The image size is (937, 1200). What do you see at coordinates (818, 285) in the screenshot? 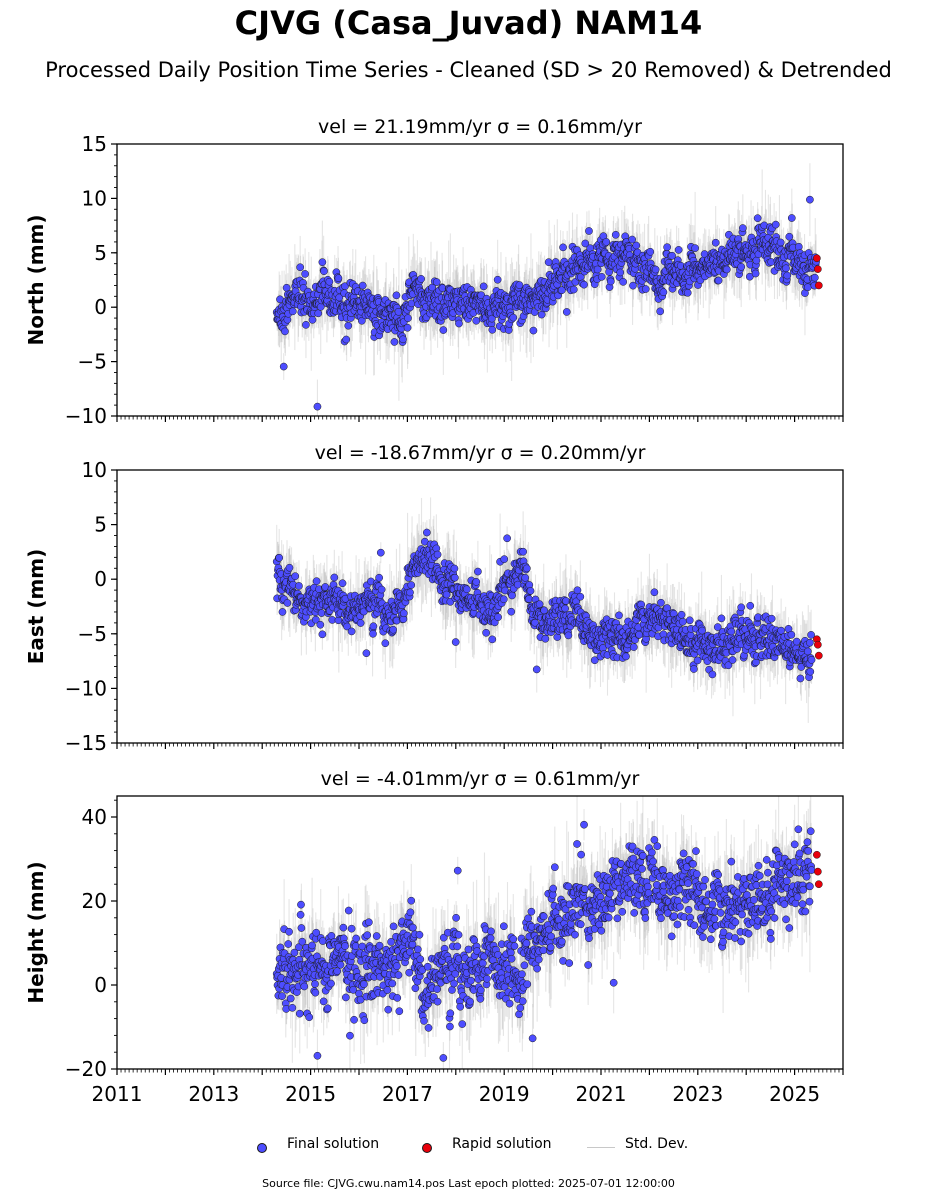
I see `rapid-solution-point` at bounding box center [818, 285].